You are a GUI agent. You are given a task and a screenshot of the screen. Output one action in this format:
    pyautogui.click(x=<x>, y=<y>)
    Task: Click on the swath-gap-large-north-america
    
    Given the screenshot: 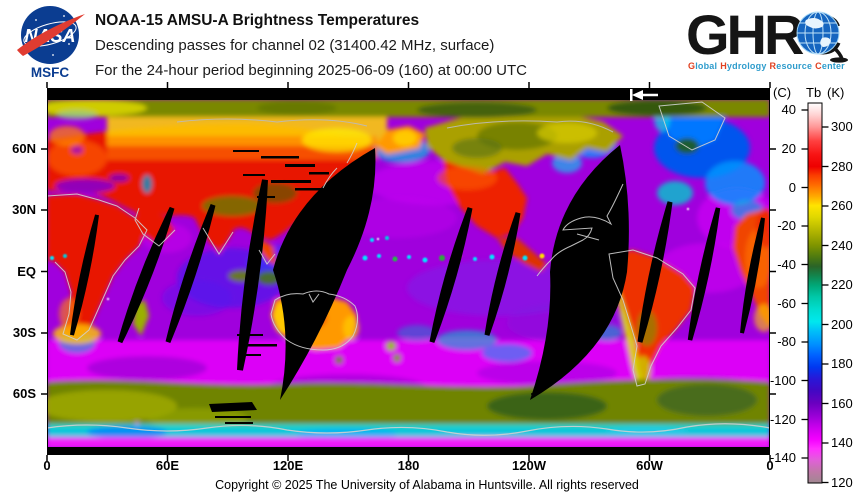 What is the action you would take?
    pyautogui.click(x=579, y=272)
    